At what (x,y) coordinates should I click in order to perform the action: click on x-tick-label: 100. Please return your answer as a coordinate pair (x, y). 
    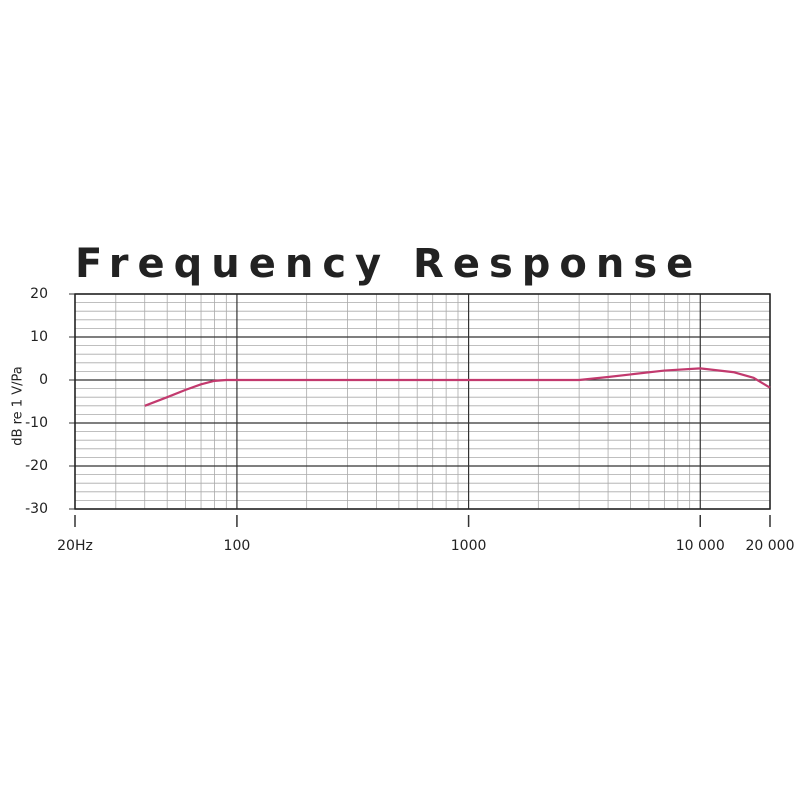
    Looking at the image, I should click on (237, 546).